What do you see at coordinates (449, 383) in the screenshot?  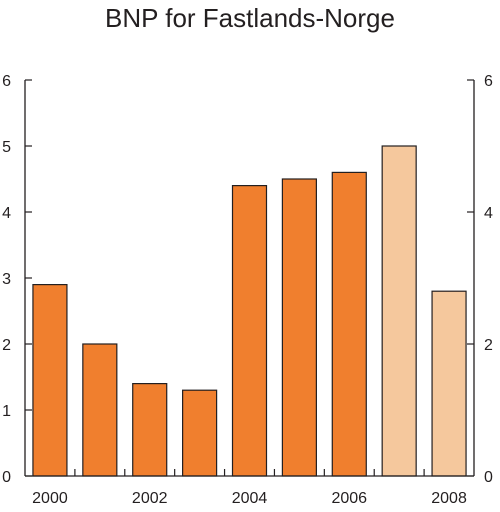 I see `bar-2008` at bounding box center [449, 383].